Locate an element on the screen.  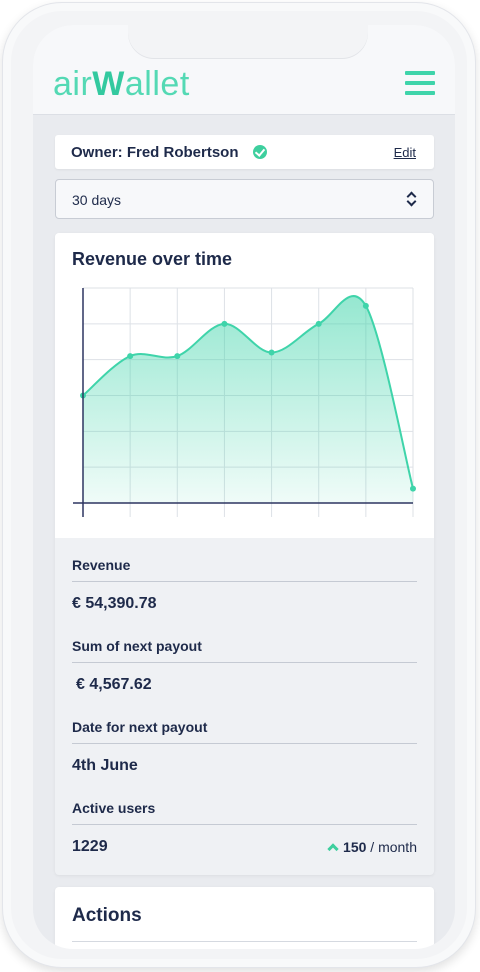
payout-value: € 4,567.62 is located at coordinates (114, 684).